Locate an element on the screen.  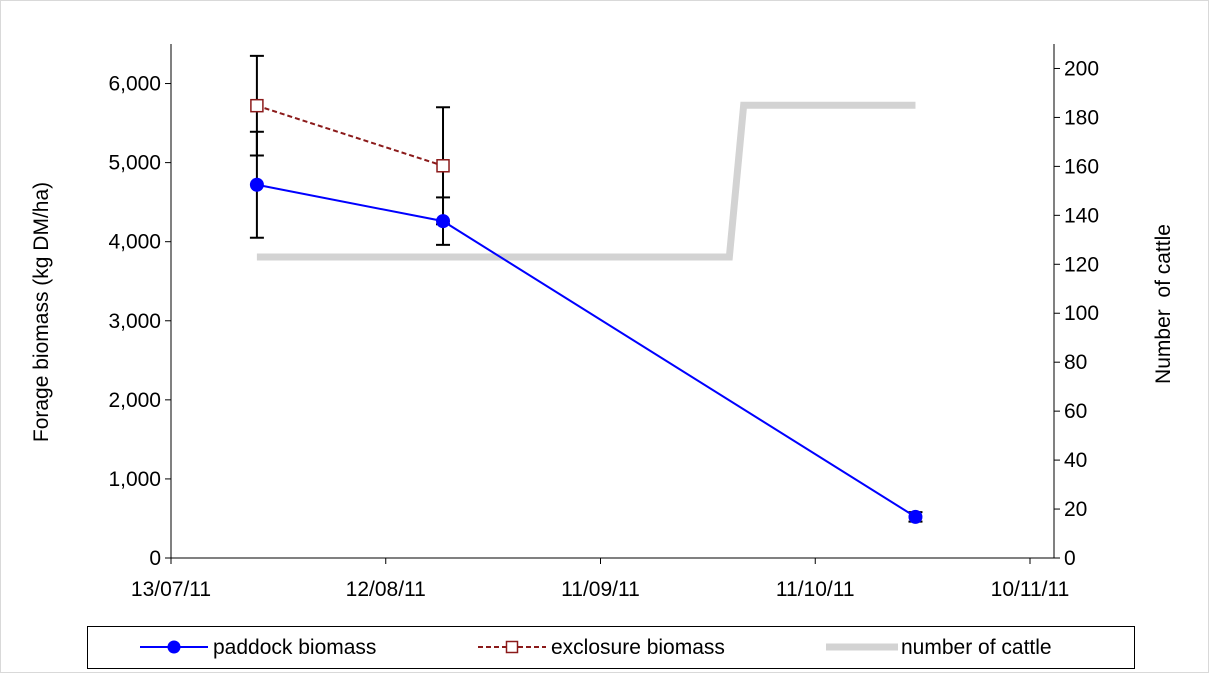
x-tick-label: 11/10/11 is located at coordinates (815, 589).